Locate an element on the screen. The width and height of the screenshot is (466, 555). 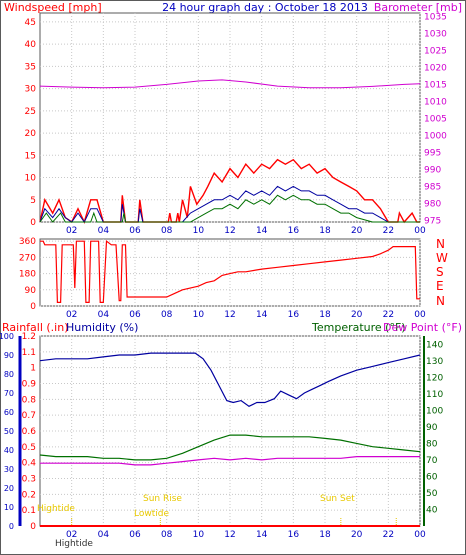
direction-tick-label: 270 is located at coordinates (27, 258).